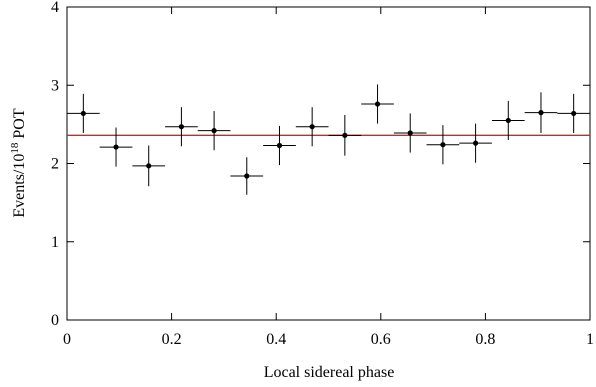 Image resolution: width=596 pixels, height=387 pixels. What do you see at coordinates (55, 320) in the screenshot?
I see `y-tick-label: 0` at bounding box center [55, 320].